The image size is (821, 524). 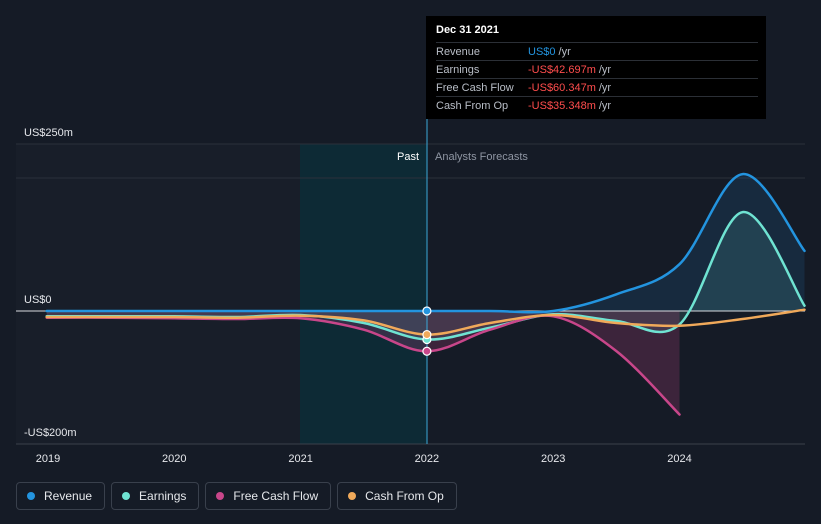 What do you see at coordinates (562, 87) in the screenshot?
I see `tooltip-row-value: -US$60.347m` at bounding box center [562, 87].